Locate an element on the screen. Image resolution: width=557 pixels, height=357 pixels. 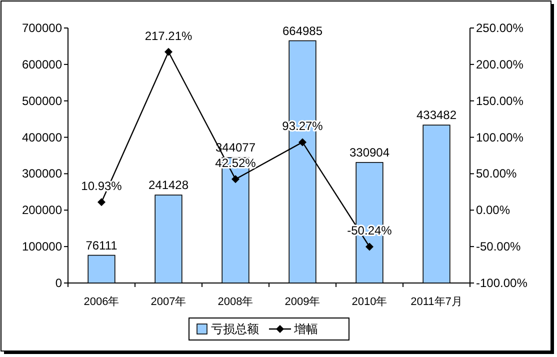
y-tick-label: 100000 is located at coordinates (42, 247).